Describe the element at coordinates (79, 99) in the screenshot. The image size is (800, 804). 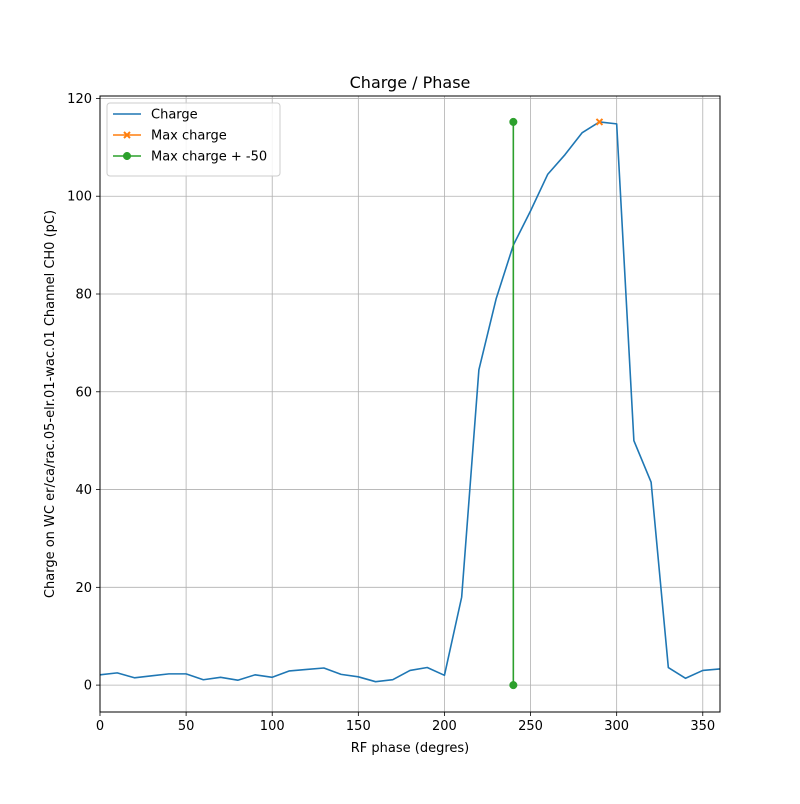
I see `y-tick-label: 120` at that location.